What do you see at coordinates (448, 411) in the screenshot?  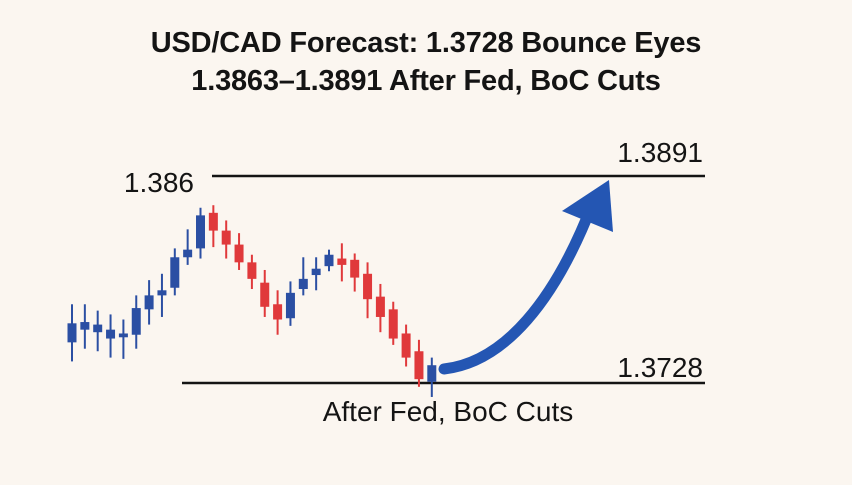 I see `chart-caption: After Fed, BoC Cuts` at bounding box center [448, 411].